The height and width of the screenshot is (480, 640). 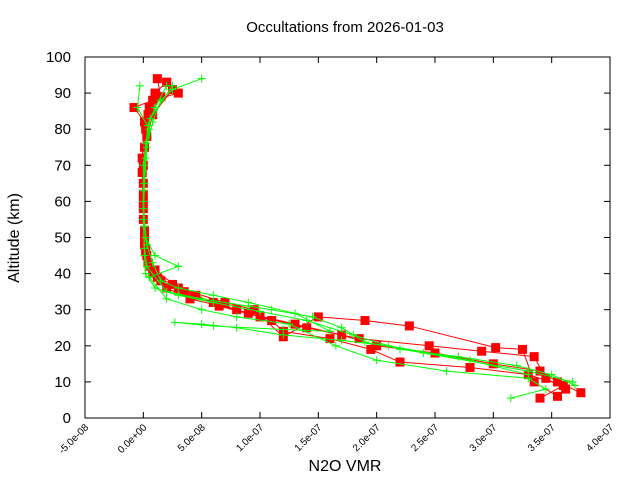 What do you see at coordinates (14, 238) in the screenshot?
I see `y-axis-label: Altitude (km)` at bounding box center [14, 238].